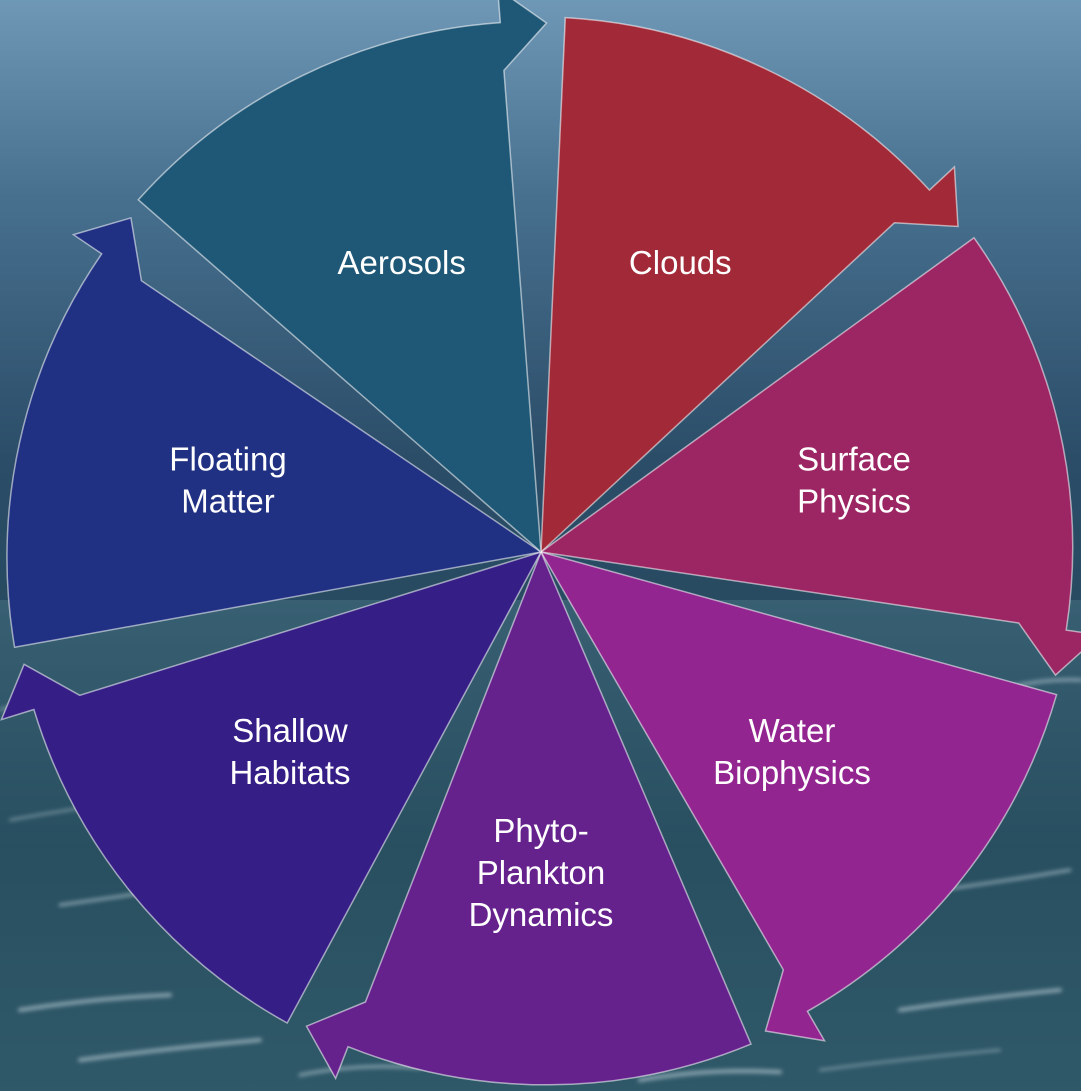  I want to click on segment-shallow-habitats-label: Shallow Habitats, so click(289, 751).